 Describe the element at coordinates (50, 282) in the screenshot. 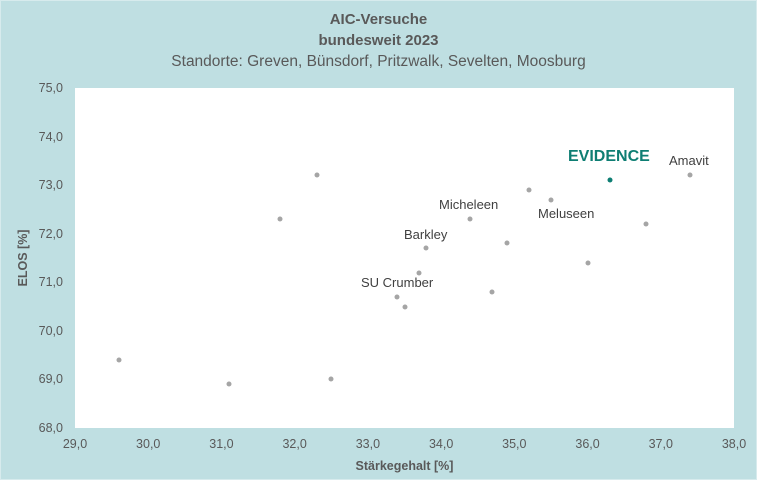

I see `y-tick-label: 71,0` at that location.